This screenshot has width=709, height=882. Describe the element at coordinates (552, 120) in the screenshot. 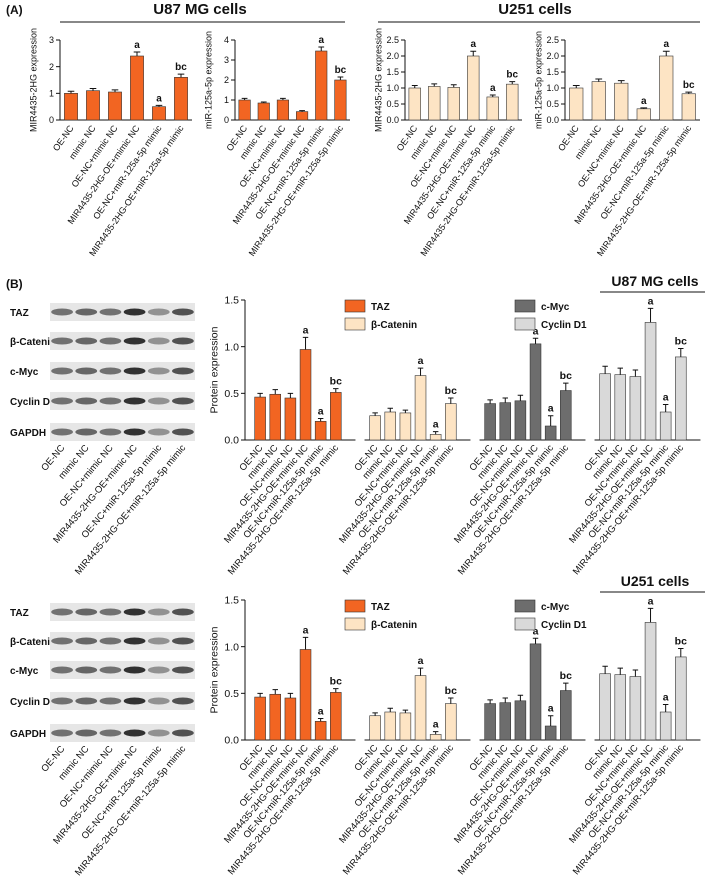

I see `y-tick-label: 0.0` at that location.